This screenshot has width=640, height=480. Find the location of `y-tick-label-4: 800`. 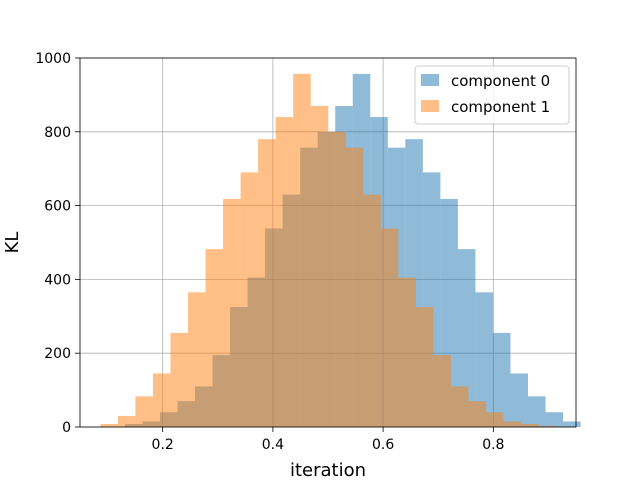

y-tick-label-4: 800 is located at coordinates (57, 133).